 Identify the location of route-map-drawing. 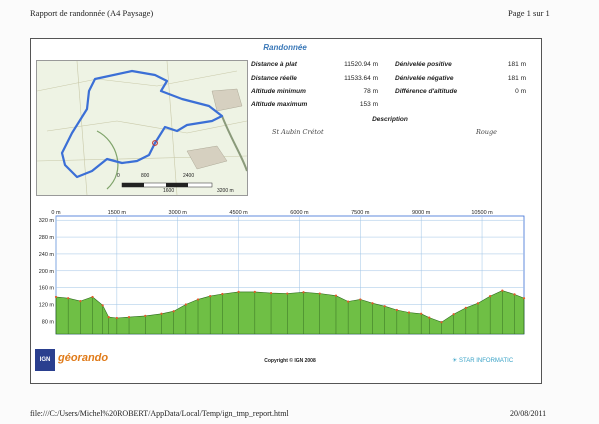
(142, 128).